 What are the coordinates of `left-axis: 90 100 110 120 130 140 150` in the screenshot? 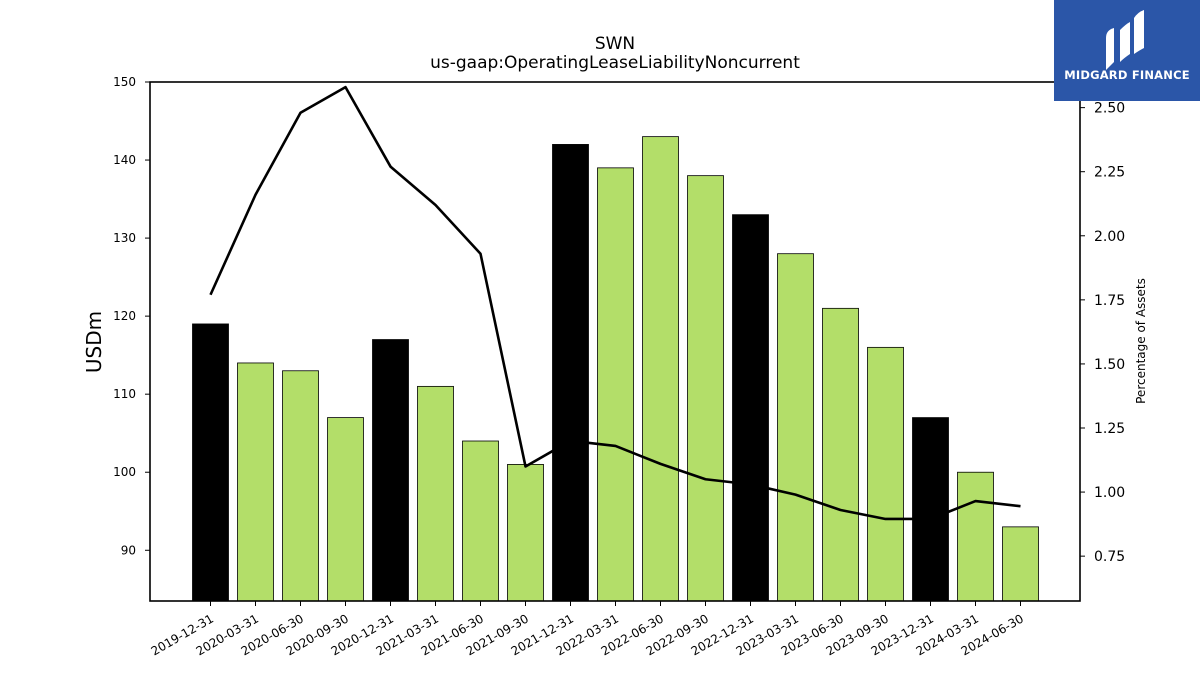 It's located at (131, 316).